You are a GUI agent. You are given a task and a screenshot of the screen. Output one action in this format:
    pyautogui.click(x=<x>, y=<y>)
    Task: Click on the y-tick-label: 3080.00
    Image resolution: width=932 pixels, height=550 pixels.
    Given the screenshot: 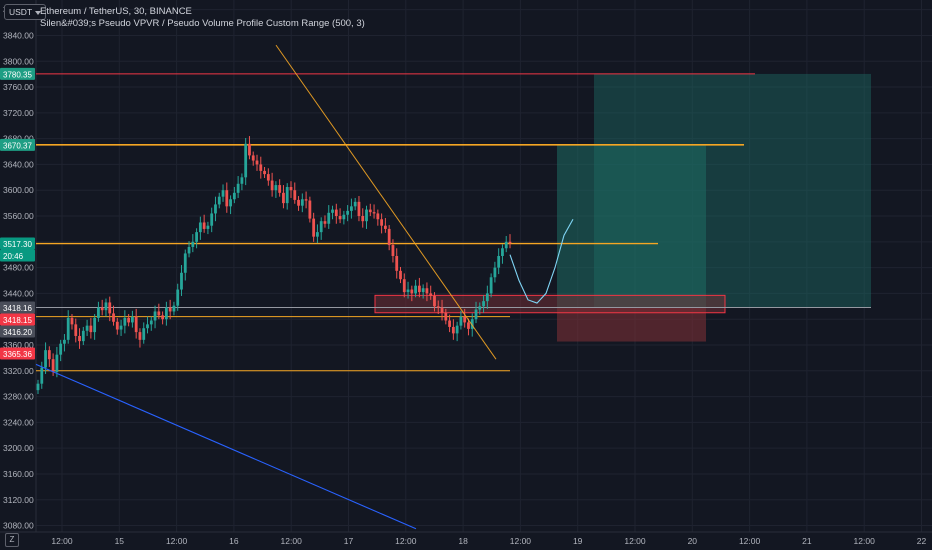 What is the action you would take?
    pyautogui.click(x=18, y=526)
    